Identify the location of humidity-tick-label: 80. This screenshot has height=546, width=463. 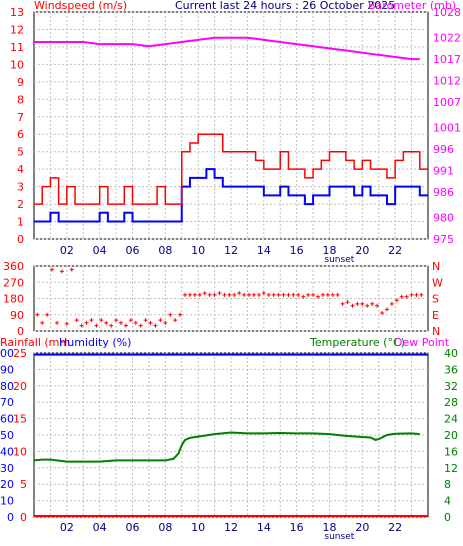
(7, 386).